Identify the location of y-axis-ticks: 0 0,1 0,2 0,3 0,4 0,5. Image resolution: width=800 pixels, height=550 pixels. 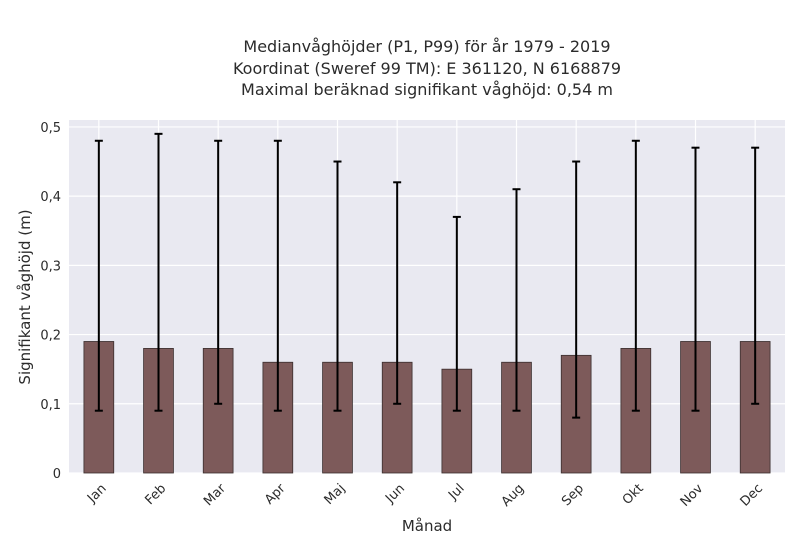
(50, 301).